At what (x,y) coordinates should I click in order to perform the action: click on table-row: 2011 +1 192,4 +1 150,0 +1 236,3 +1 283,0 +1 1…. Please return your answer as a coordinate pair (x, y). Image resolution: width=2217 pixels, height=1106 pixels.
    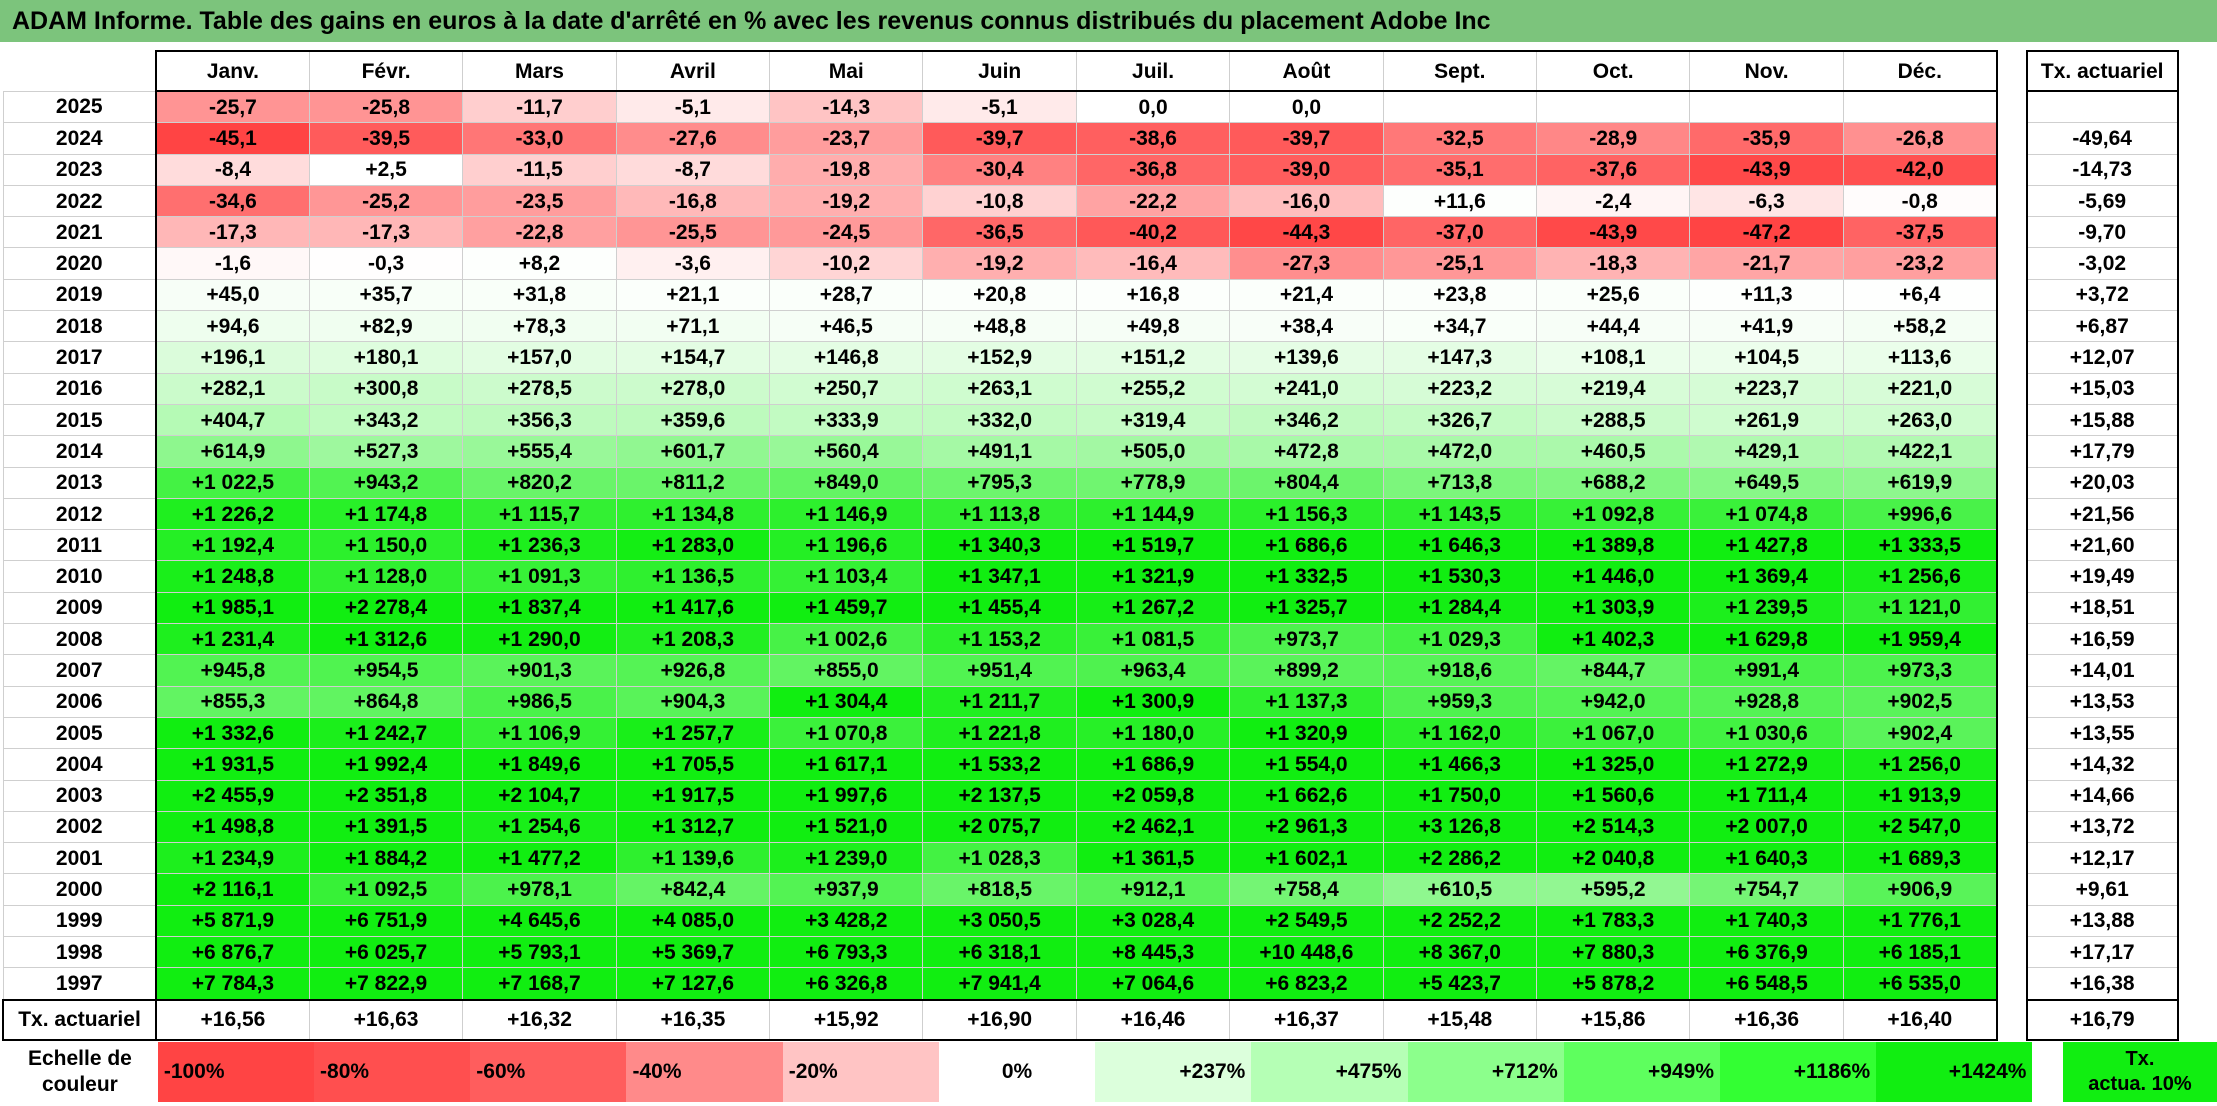
    Looking at the image, I should click on (1090, 545).